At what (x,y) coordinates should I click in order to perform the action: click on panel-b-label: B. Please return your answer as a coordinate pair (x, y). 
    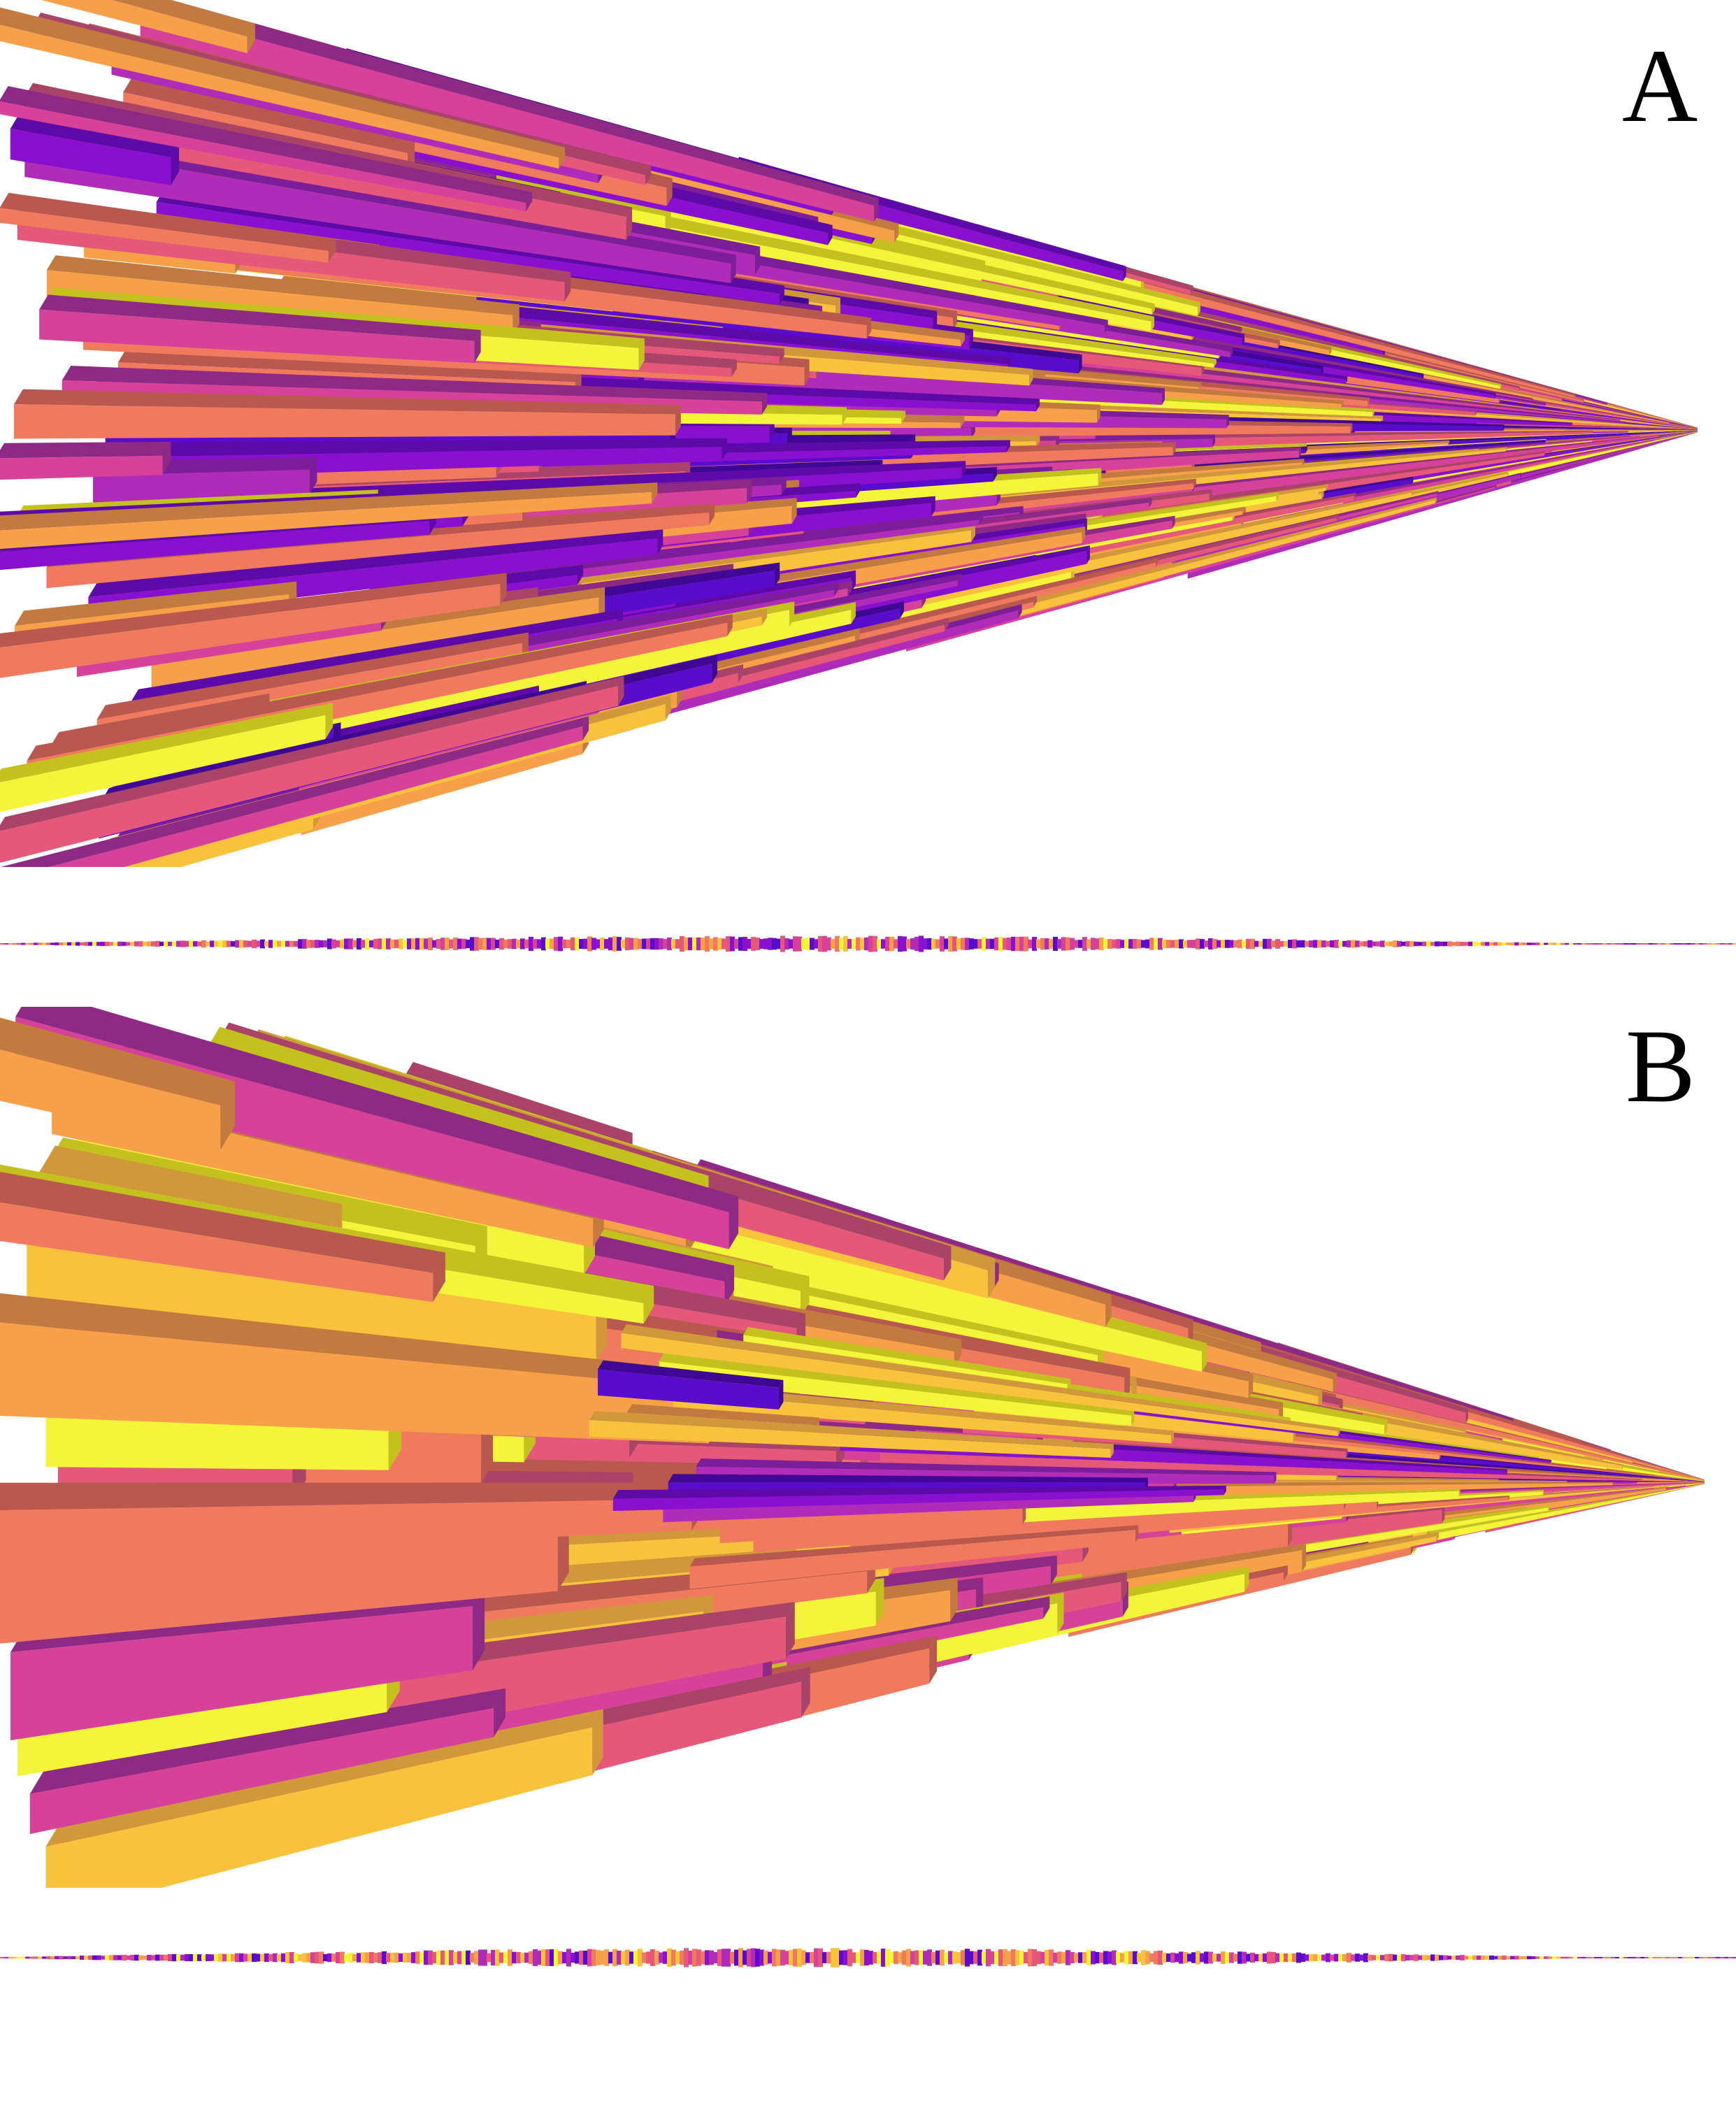
    Looking at the image, I should click on (1661, 1066).